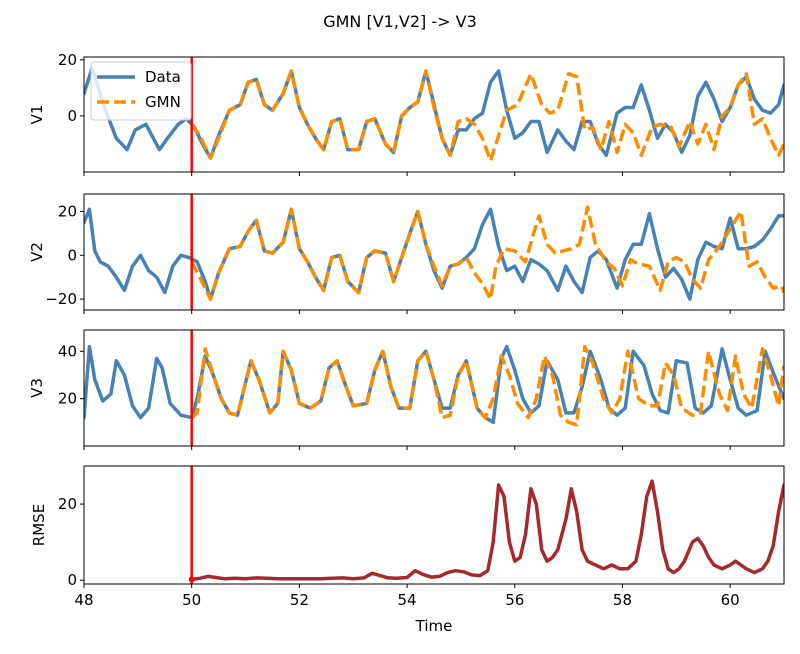  Describe the element at coordinates (37, 115) in the screenshot. I see `y-axis-label: V1` at that location.